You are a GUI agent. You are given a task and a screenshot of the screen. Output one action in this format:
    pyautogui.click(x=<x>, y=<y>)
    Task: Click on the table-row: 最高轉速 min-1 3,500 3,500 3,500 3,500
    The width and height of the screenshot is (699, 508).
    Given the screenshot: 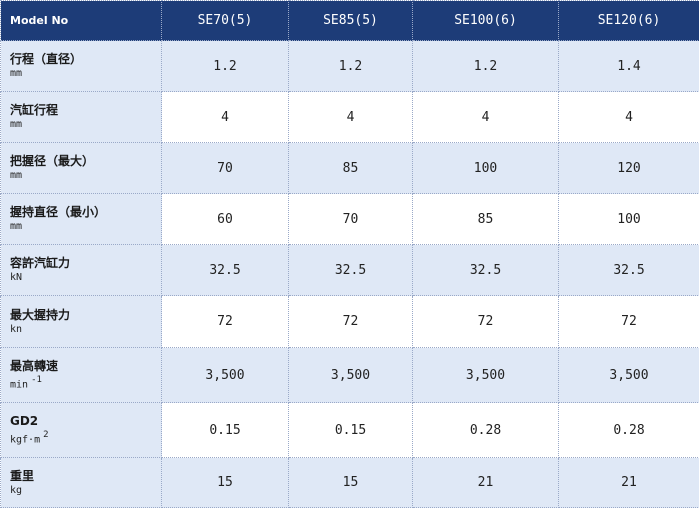 What is the action you would take?
    pyautogui.click(x=350, y=375)
    